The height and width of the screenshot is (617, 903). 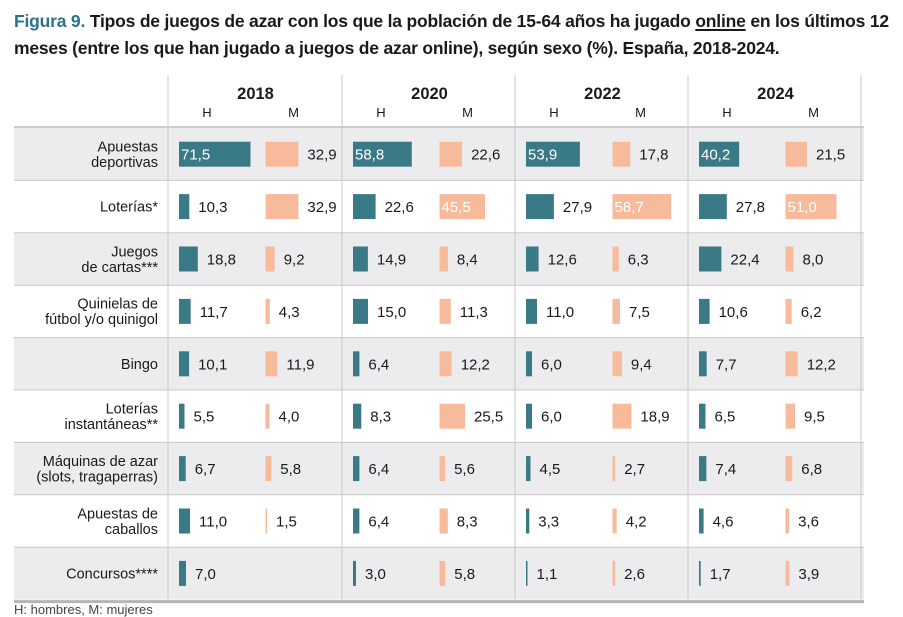 I want to click on data-label-2024-h: 27,8, so click(x=750, y=207).